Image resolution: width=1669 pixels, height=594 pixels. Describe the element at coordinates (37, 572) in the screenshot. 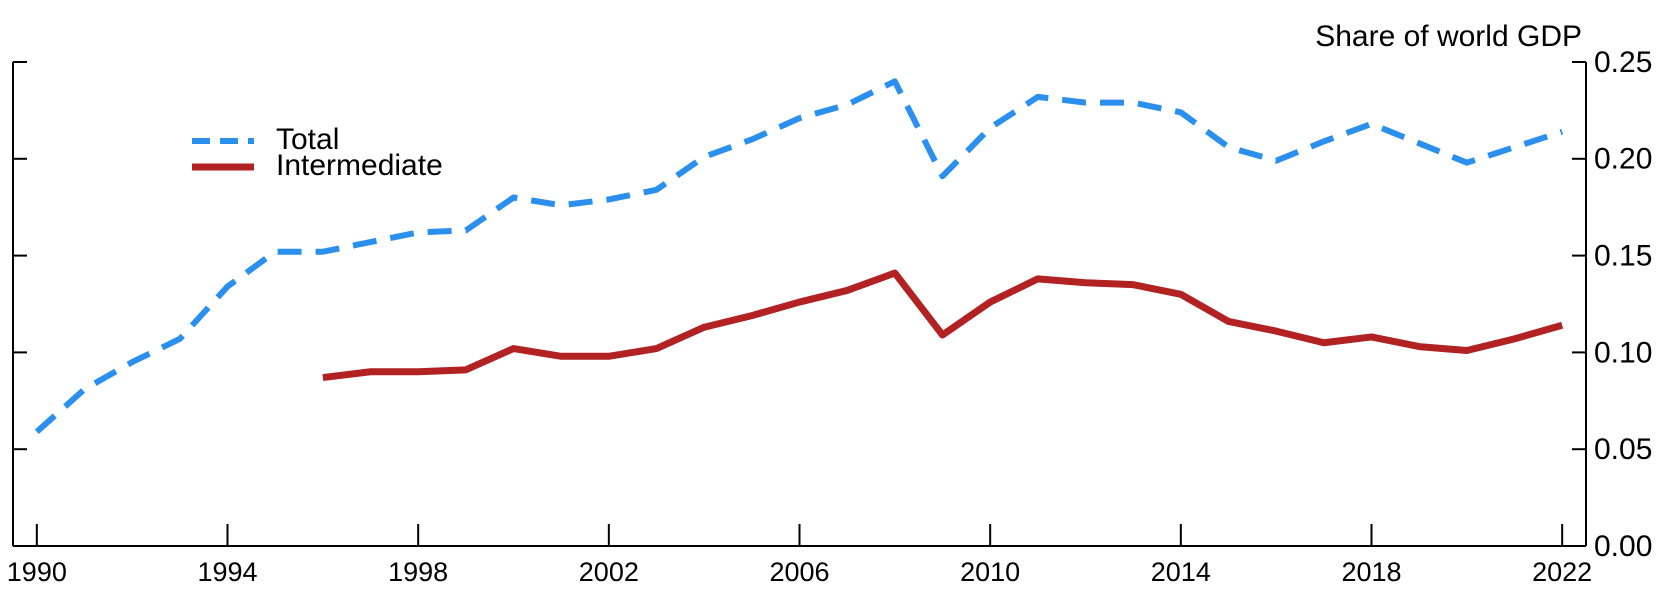

I see `x-tick-label: 1990` at that location.